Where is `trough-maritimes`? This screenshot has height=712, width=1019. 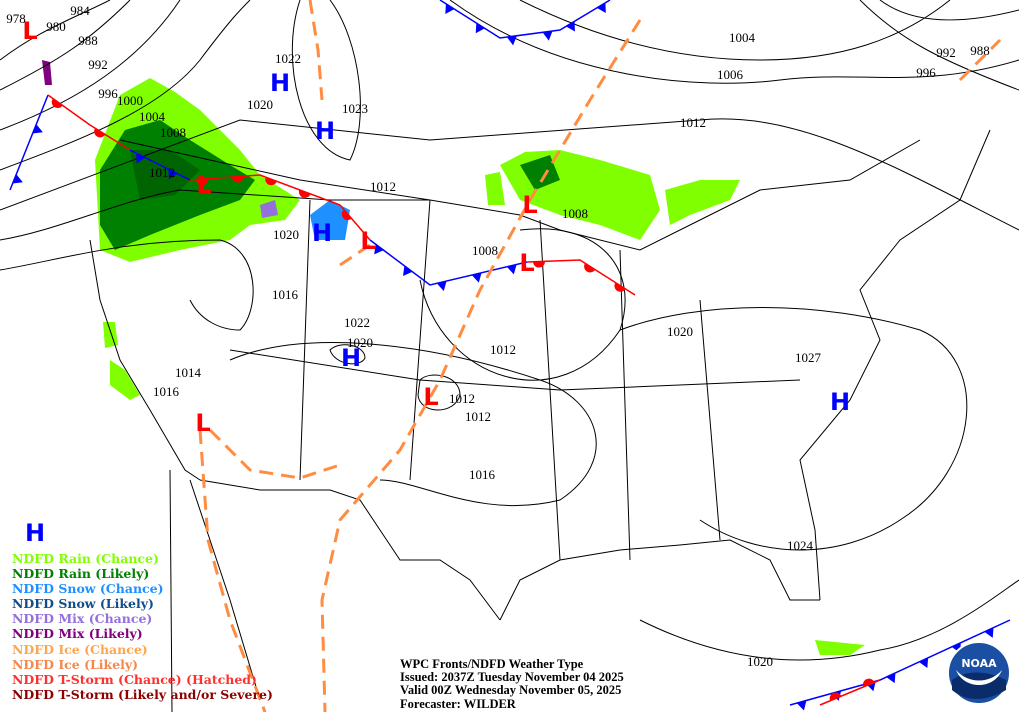
trough-maritimes is located at coordinates (980, 60).